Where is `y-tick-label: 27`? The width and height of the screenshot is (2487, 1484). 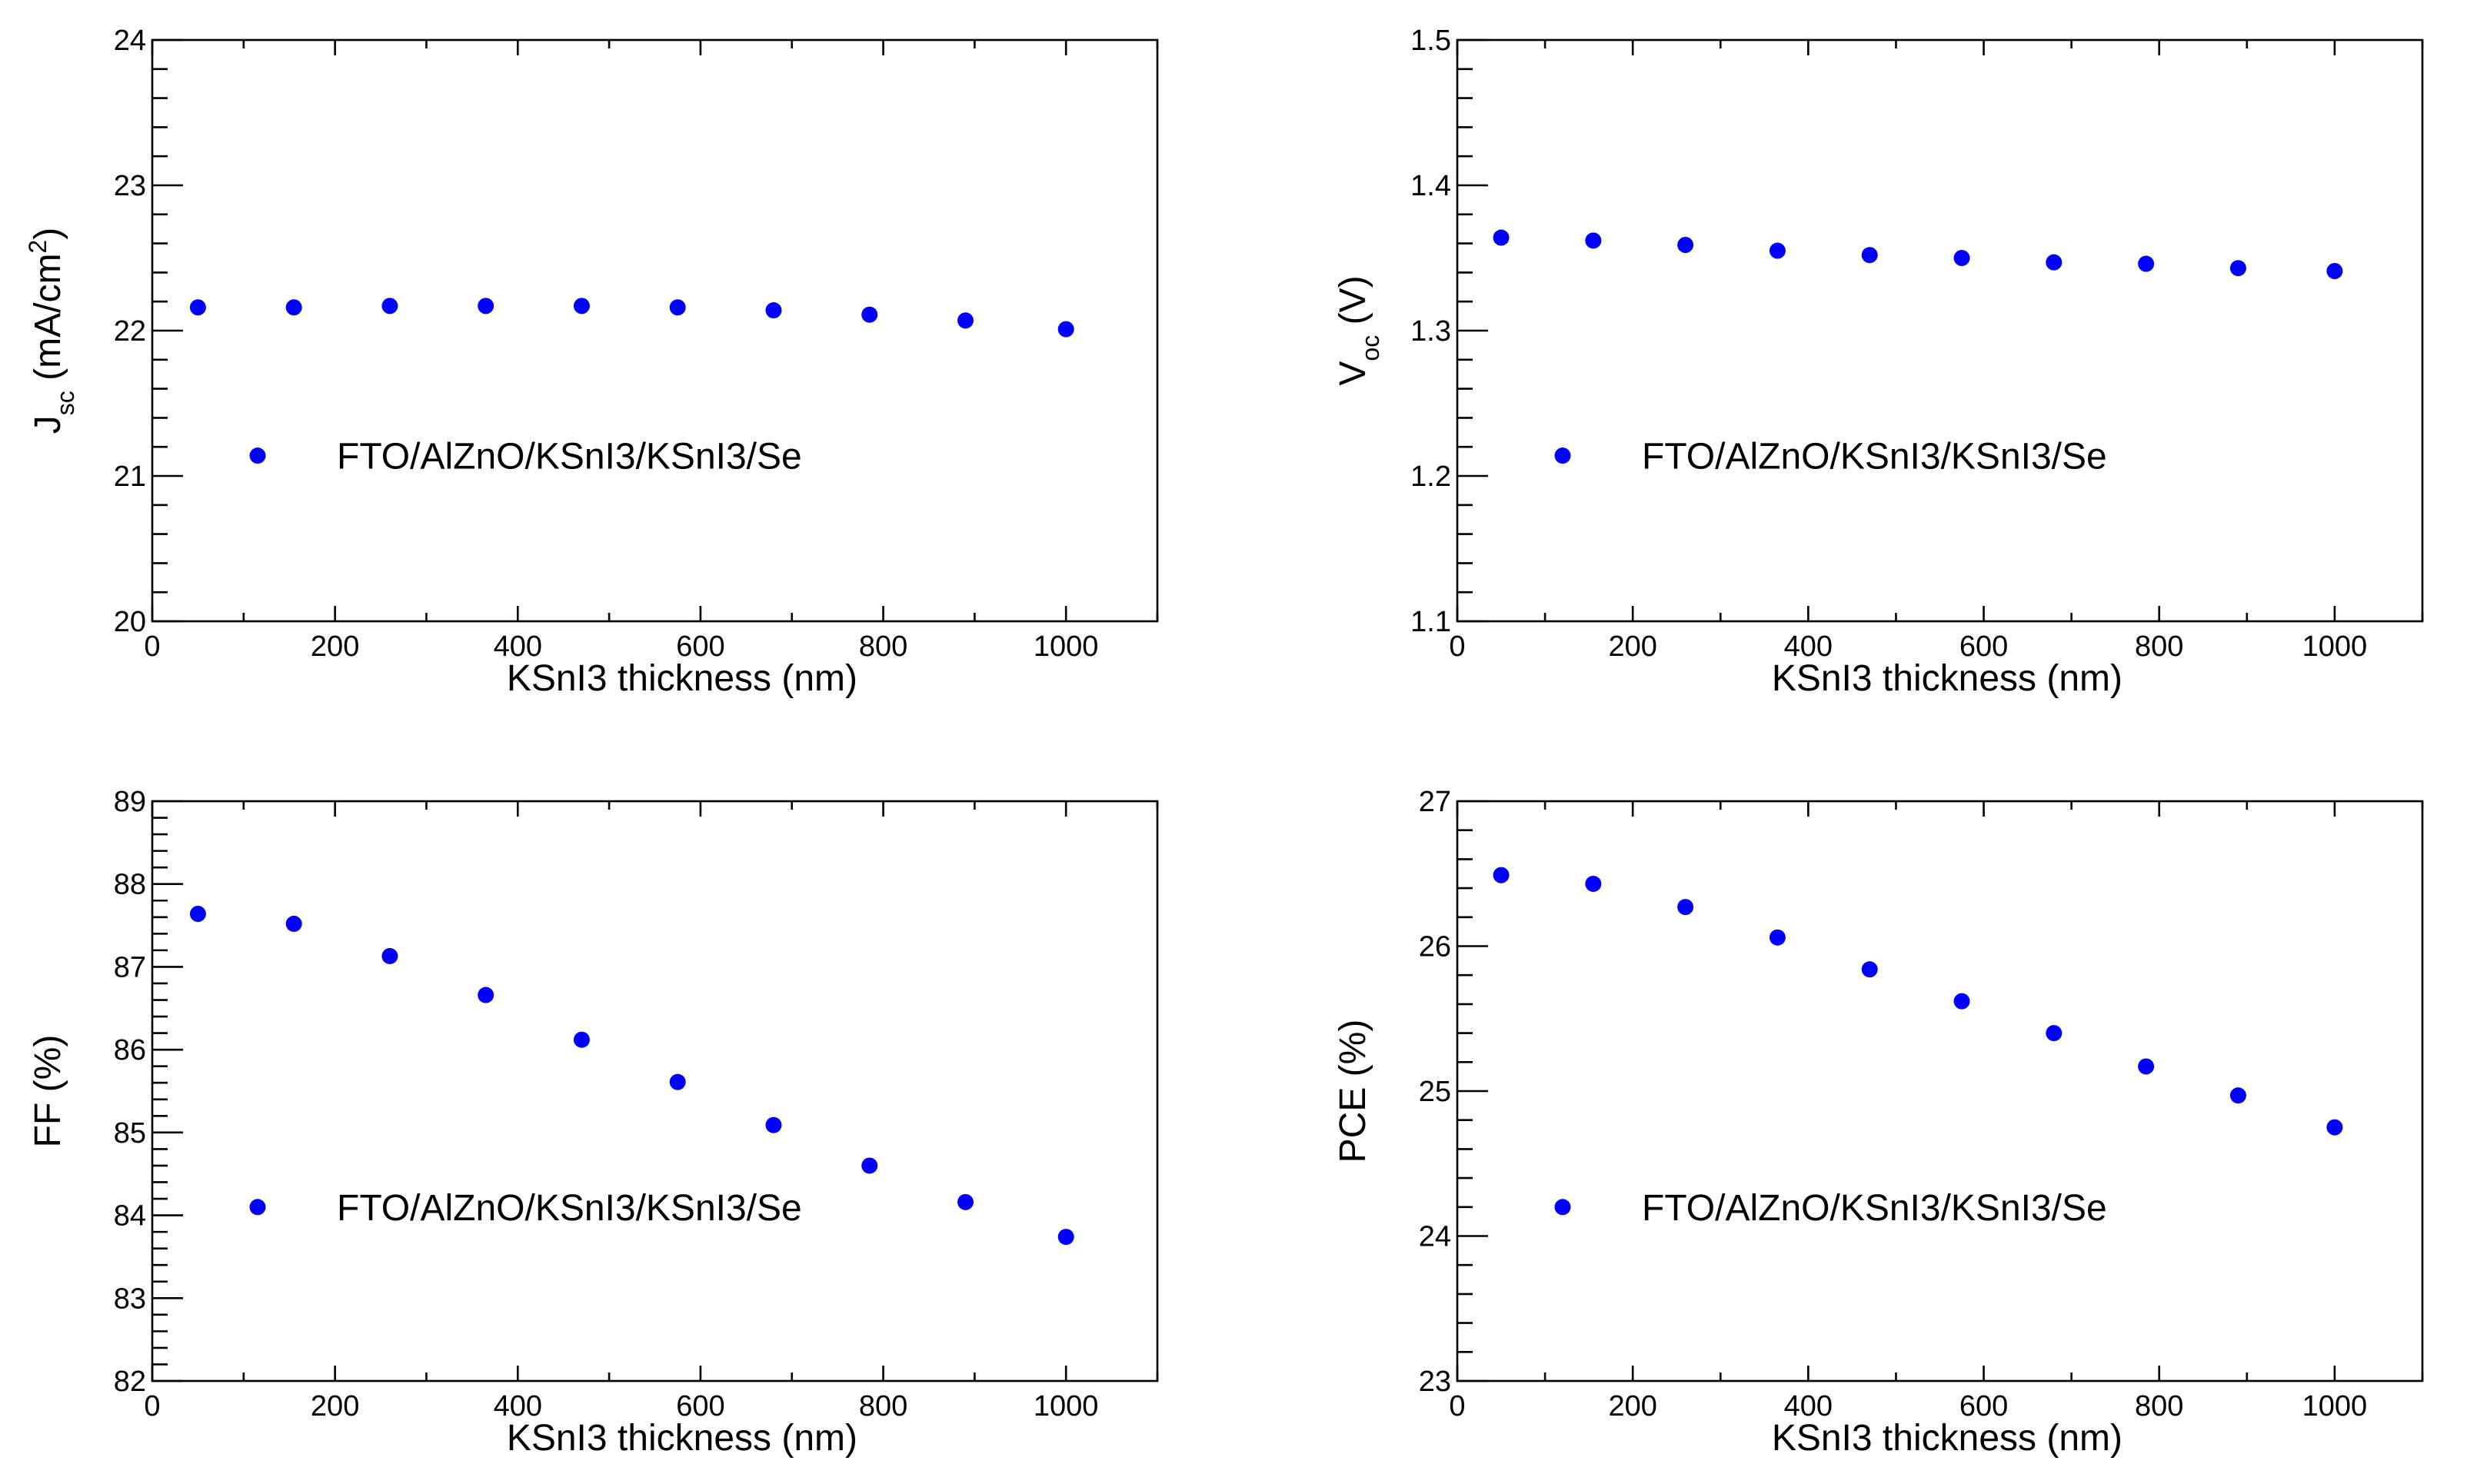 y-tick-label: 27 is located at coordinates (1435, 802).